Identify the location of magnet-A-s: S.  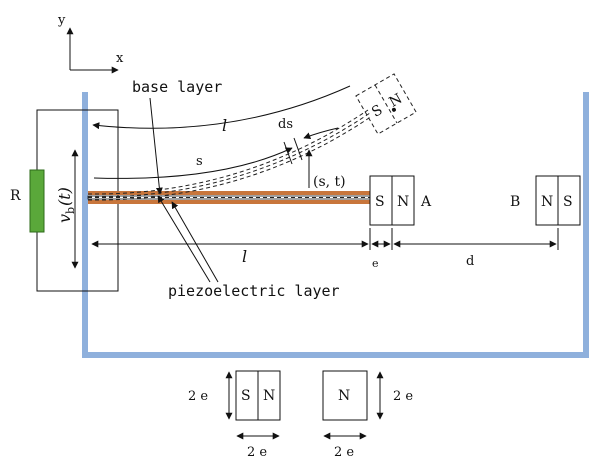
(380, 202).